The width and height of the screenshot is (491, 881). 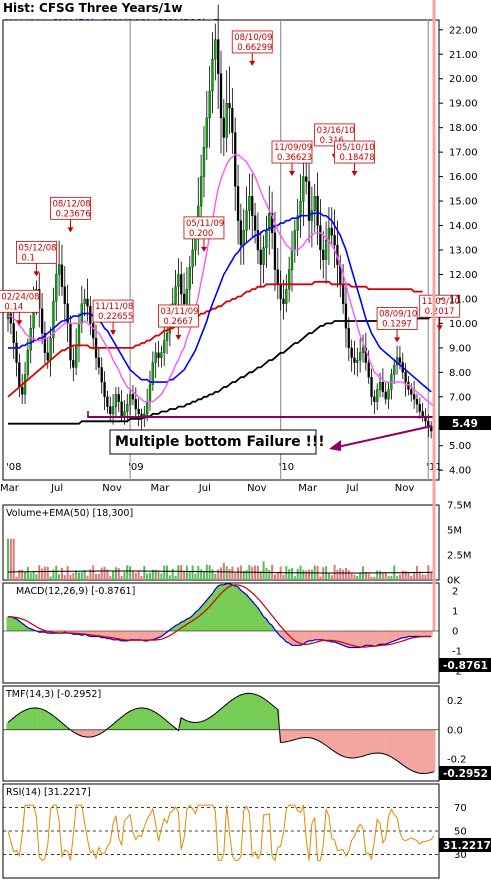 What do you see at coordinates (465, 773) in the screenshot?
I see `tmf-last-badge` at bounding box center [465, 773].